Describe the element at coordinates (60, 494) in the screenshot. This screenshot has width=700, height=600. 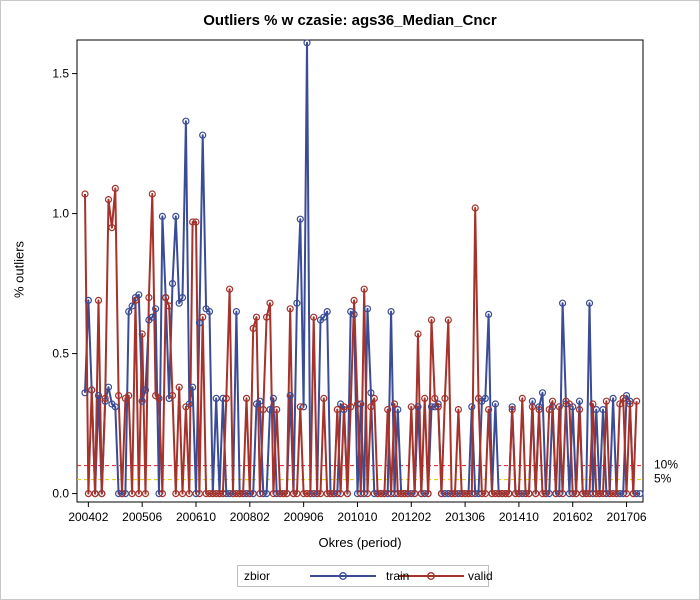
I see `y-tick-label: 0.0` at that location.